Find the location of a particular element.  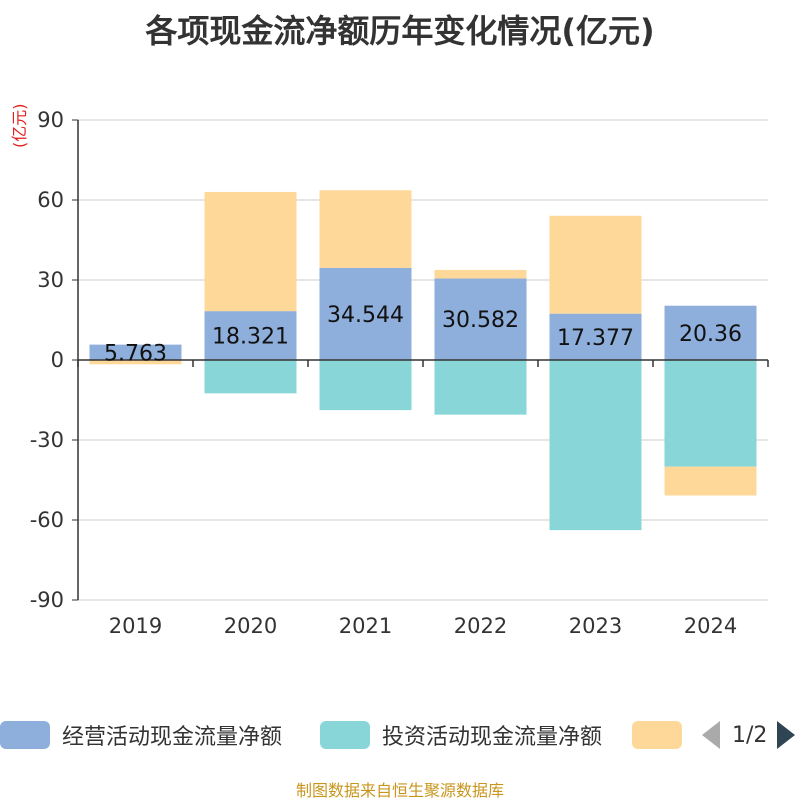

data-label: 20.36 is located at coordinates (710, 334).